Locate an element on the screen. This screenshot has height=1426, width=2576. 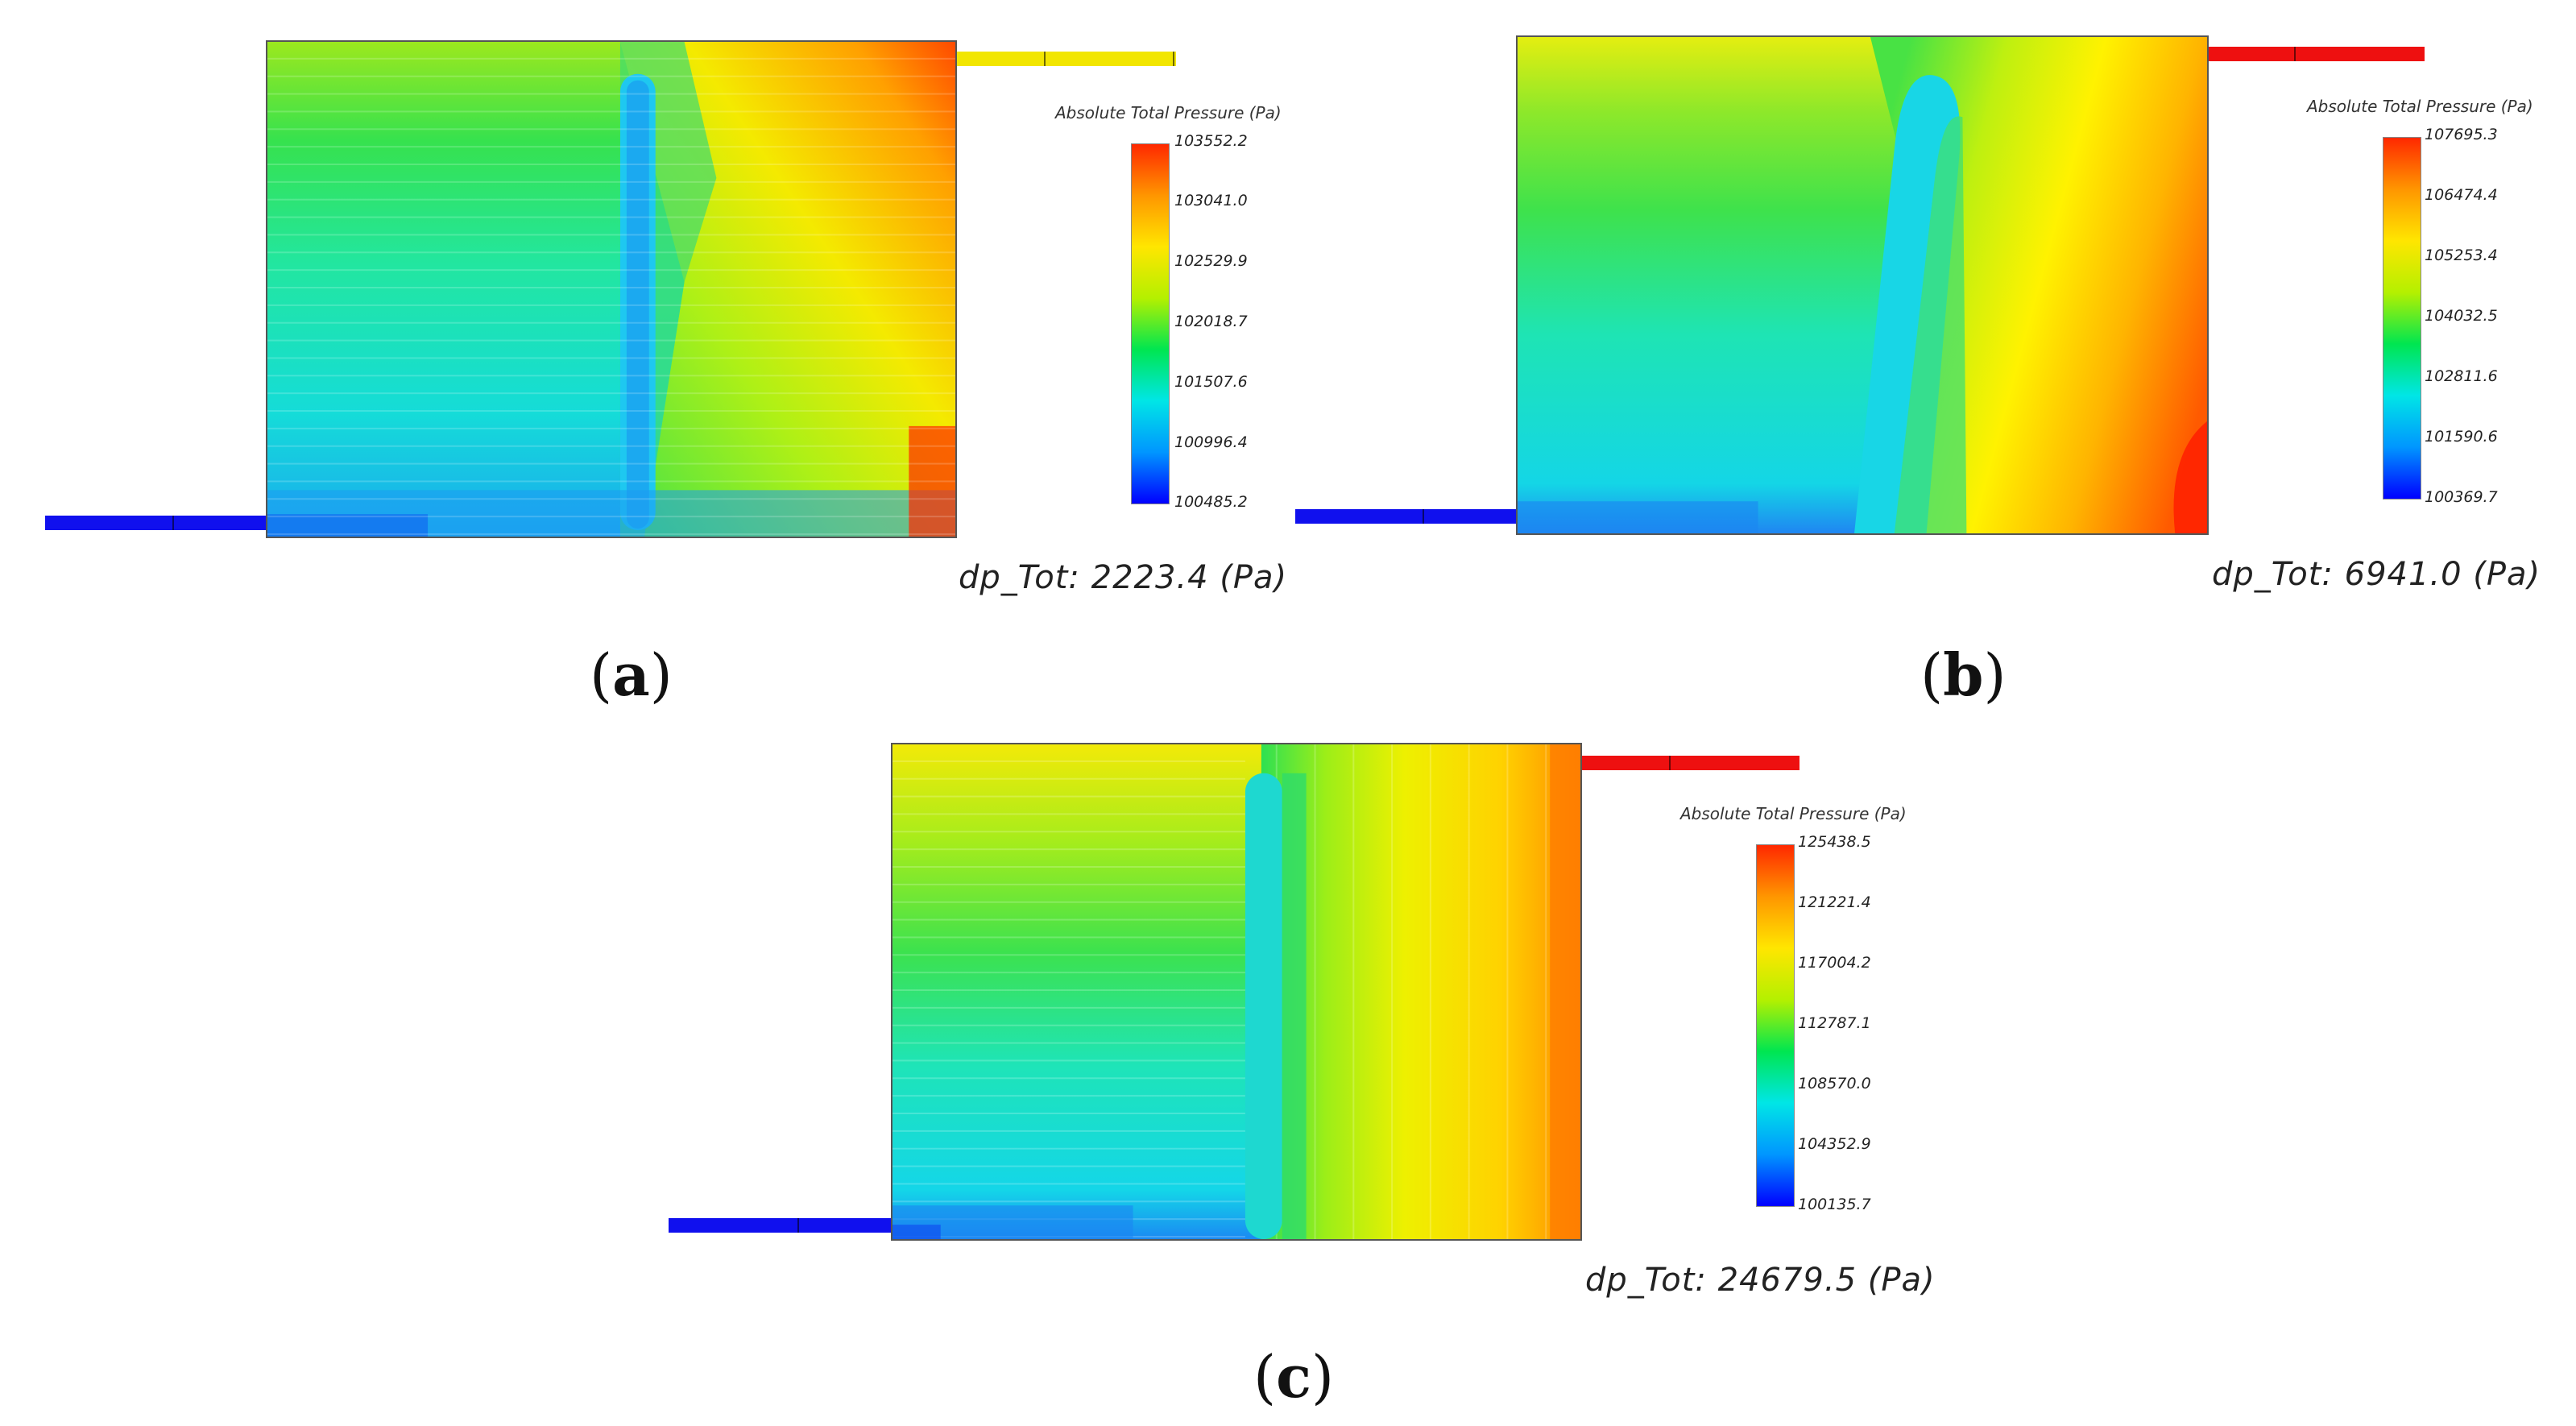
caption-b: (b) is located at coordinates (1963, 674).